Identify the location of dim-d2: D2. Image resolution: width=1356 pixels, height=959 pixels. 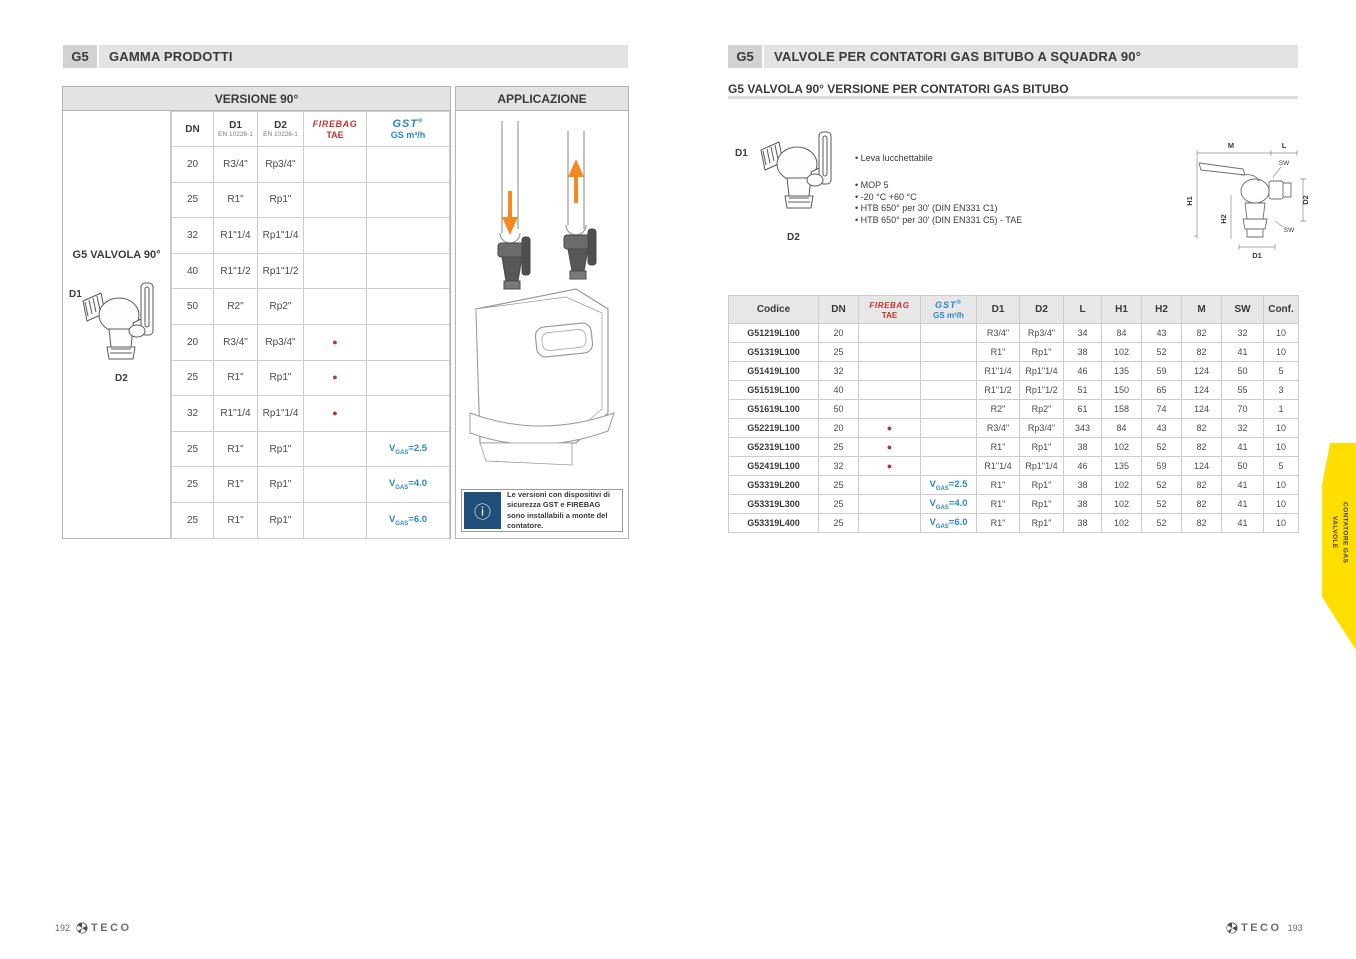
(1305, 200).